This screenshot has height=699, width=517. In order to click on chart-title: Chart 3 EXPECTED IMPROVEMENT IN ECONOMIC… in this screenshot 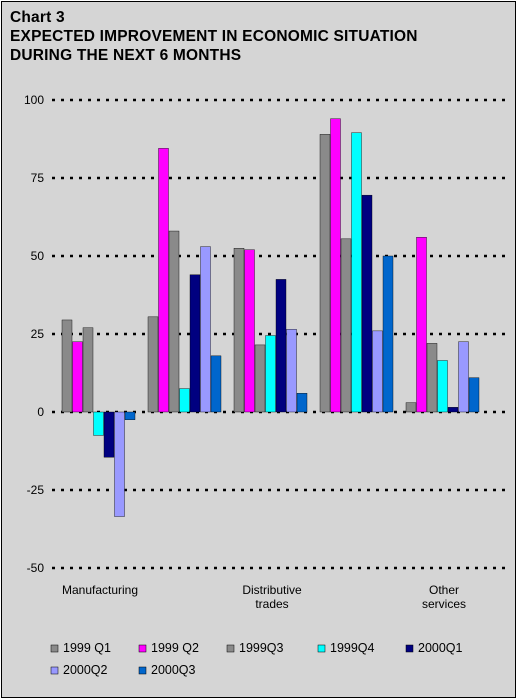, I will do `click(214, 36)`.